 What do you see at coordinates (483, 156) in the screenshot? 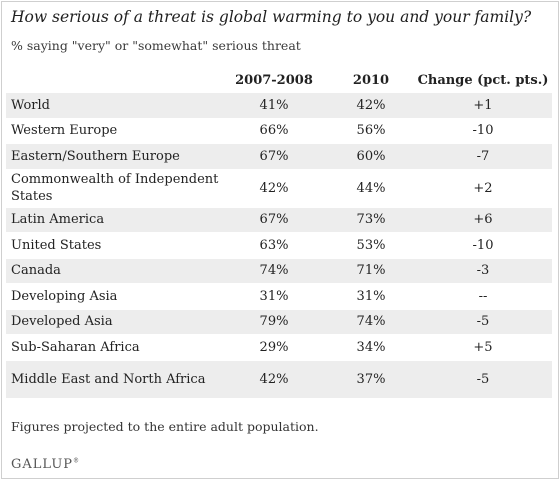
I see `change-cell: -7` at bounding box center [483, 156].